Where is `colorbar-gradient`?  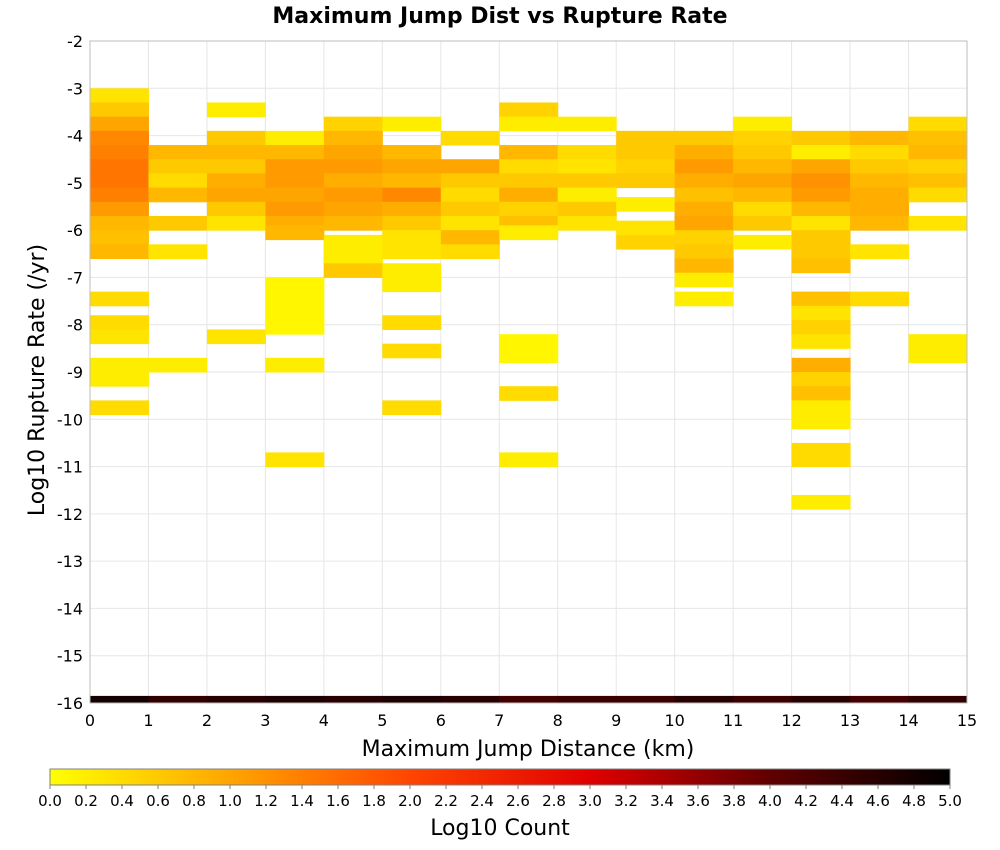 colorbar-gradient is located at coordinates (500, 777).